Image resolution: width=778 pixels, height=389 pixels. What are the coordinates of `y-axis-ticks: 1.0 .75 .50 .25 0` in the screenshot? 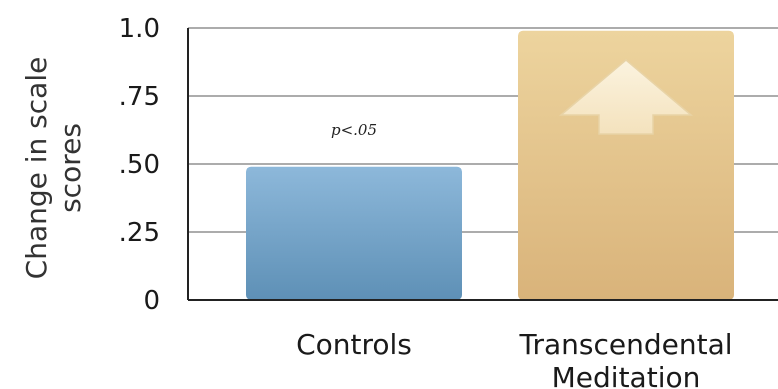 It's located at (139, 165).